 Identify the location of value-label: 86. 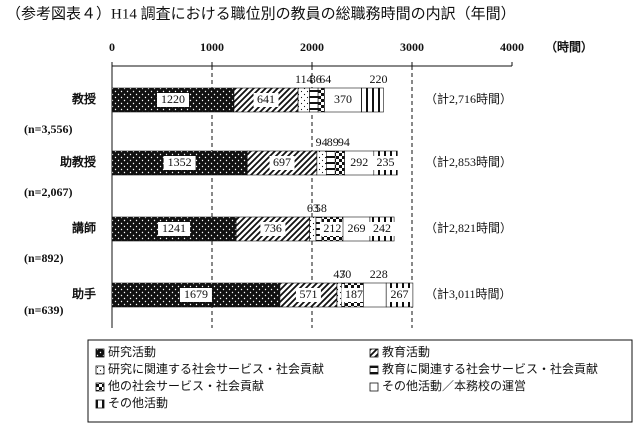
(316, 79).